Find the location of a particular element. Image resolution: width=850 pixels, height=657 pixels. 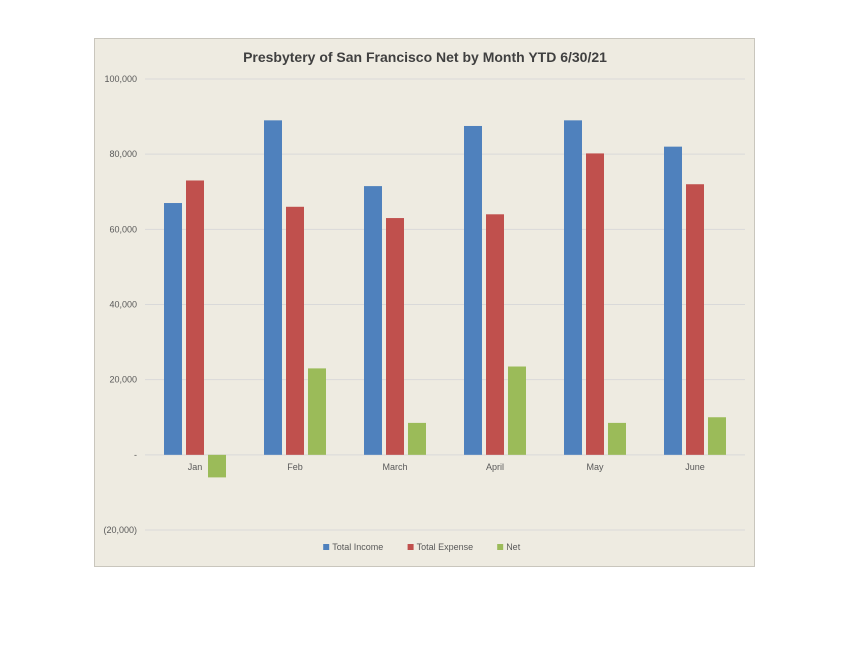

y-tick-label: - is located at coordinates (135, 455).